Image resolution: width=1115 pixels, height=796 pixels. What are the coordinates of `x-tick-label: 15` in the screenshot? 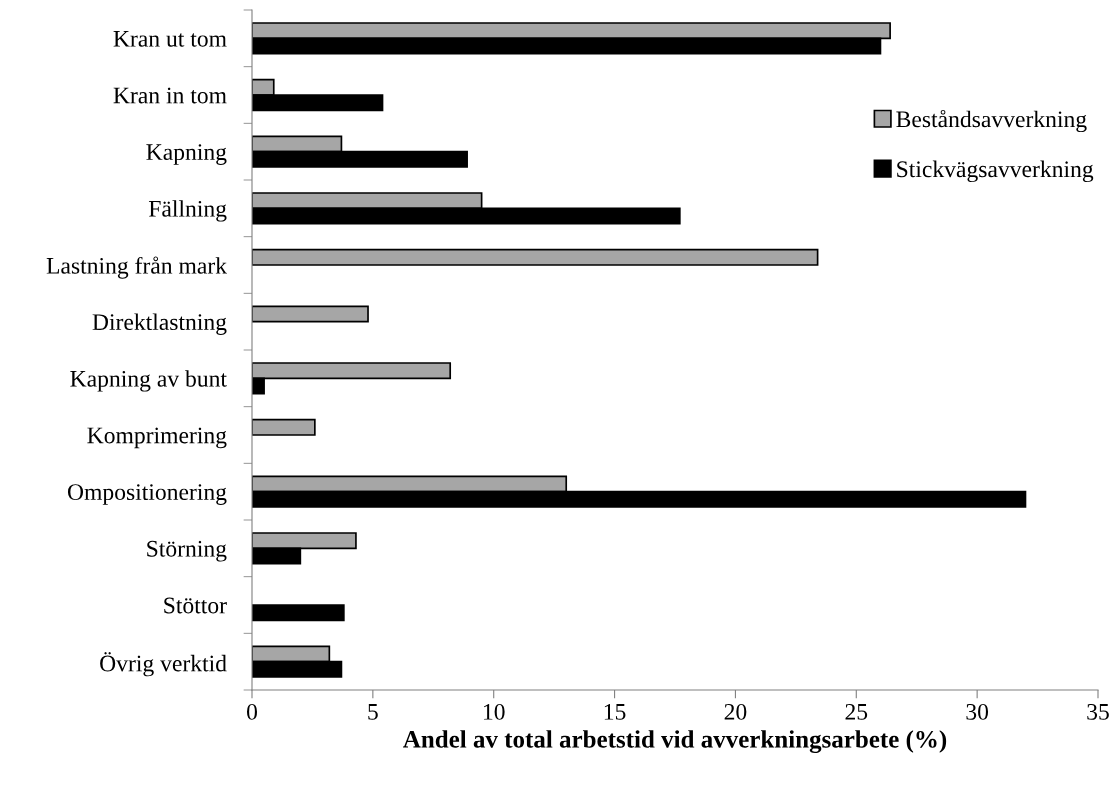 It's located at (615, 711).